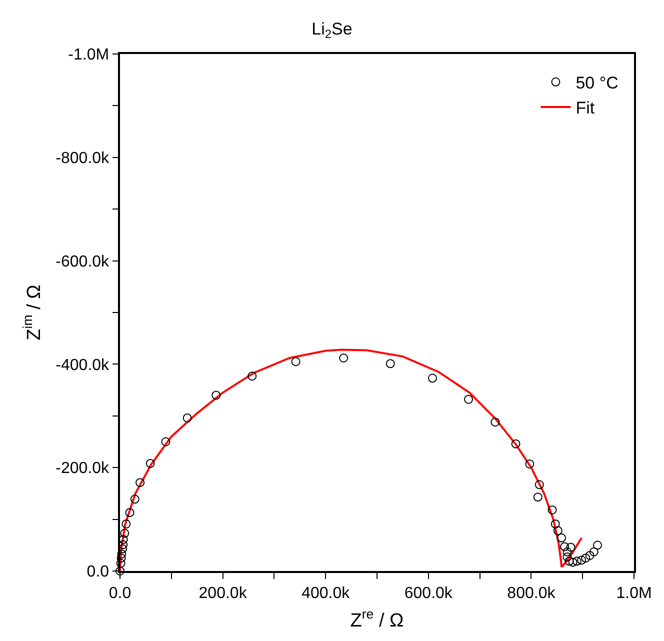 Image resolution: width=664 pixels, height=641 pixels. I want to click on legend-label: 50 °C, so click(597, 83).